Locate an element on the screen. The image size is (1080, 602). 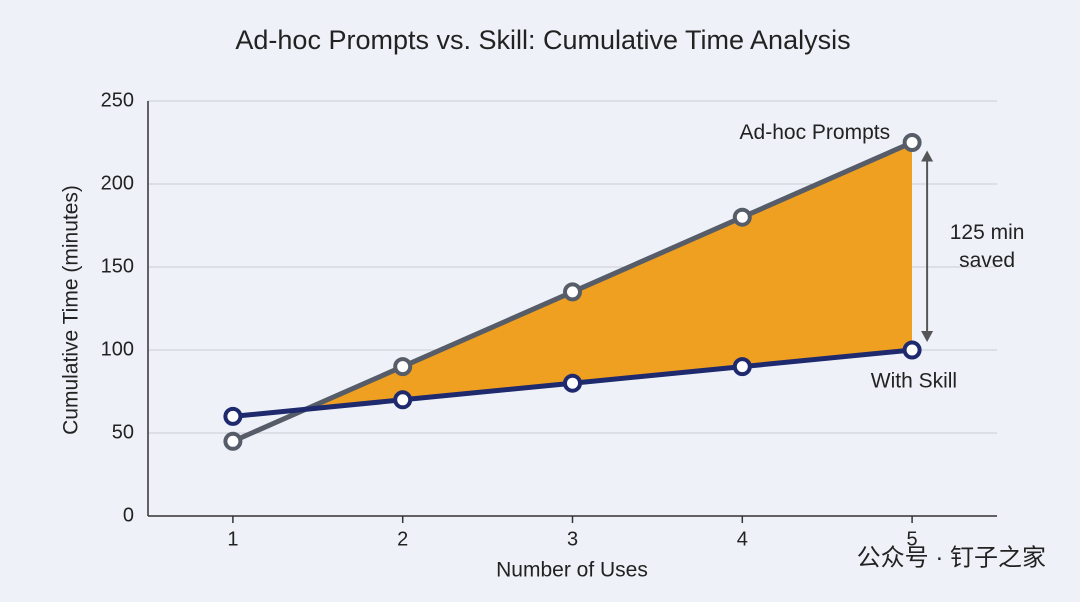
x-tick-label: 3 is located at coordinates (572, 539).